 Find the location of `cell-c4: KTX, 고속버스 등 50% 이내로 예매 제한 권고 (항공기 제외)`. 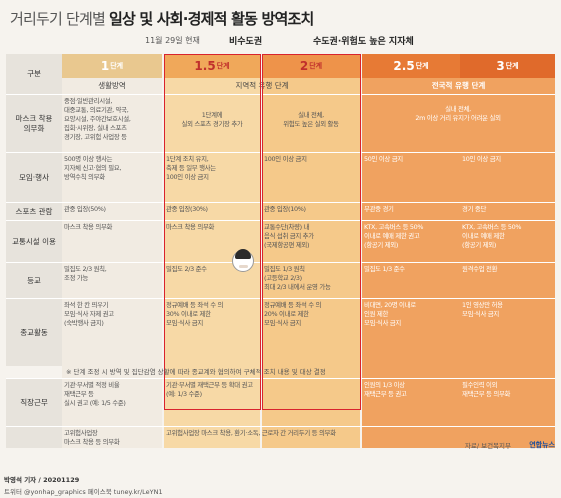

cell-c4: KTX, 고속버스 등 50% 이내로 예매 제한 권고 (항공기 제외) is located at coordinates (394, 236).